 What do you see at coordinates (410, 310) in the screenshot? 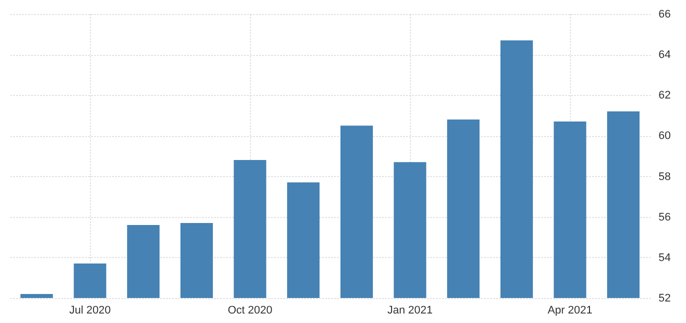
I see `x-tick-label: Jan 2021` at bounding box center [410, 310].